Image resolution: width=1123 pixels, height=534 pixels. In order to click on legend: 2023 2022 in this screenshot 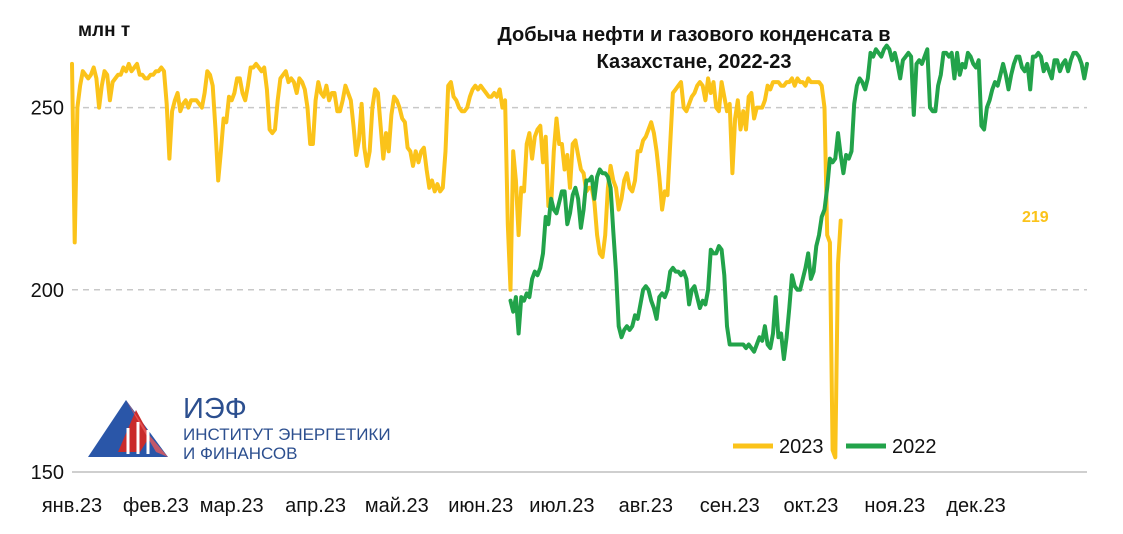, I will do `click(835, 447)`.